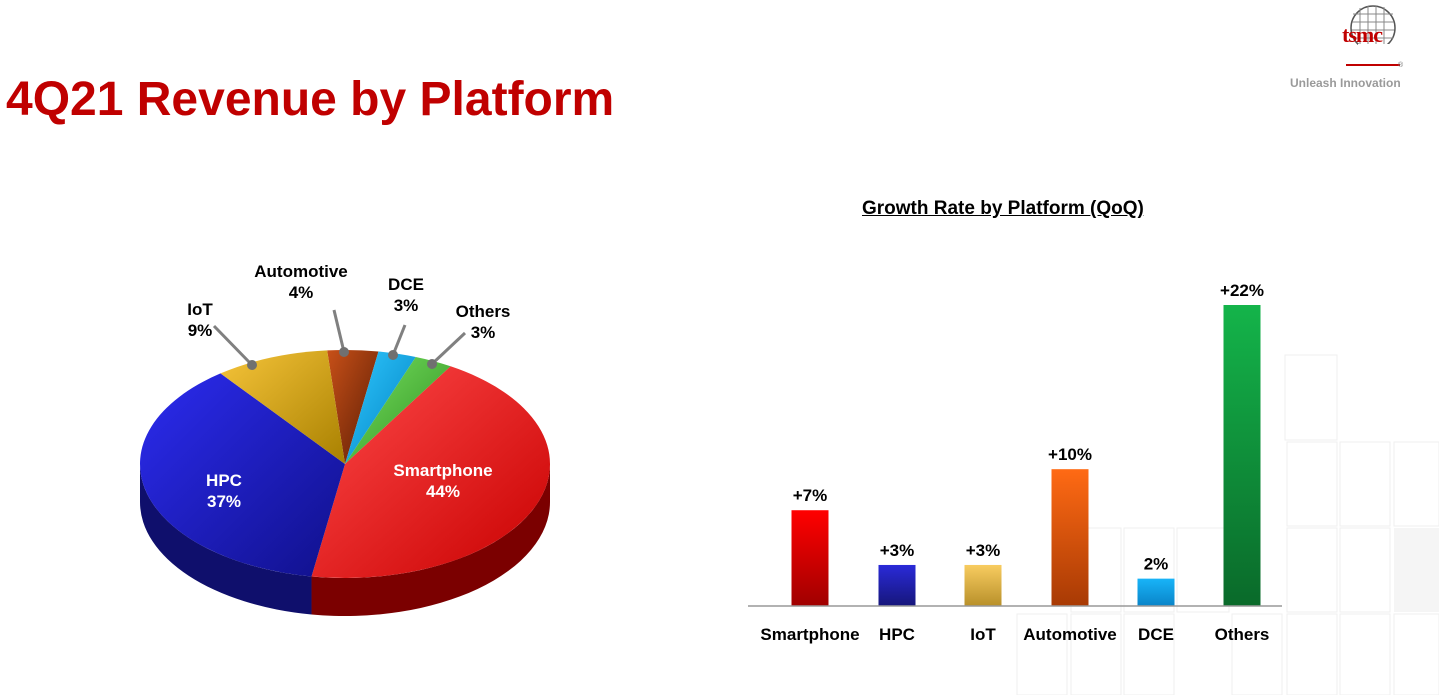 This screenshot has height=695, width=1439. Describe the element at coordinates (252, 365) in the screenshot. I see `pie-leader-dot-iot` at that location.